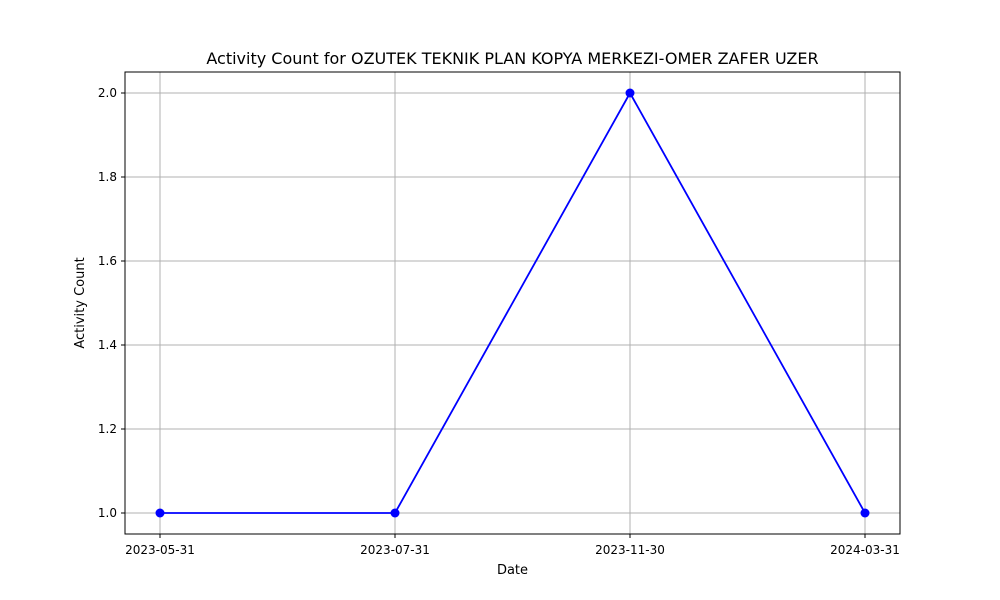  I want to click on y-tick-label: 1.0, so click(107, 513).